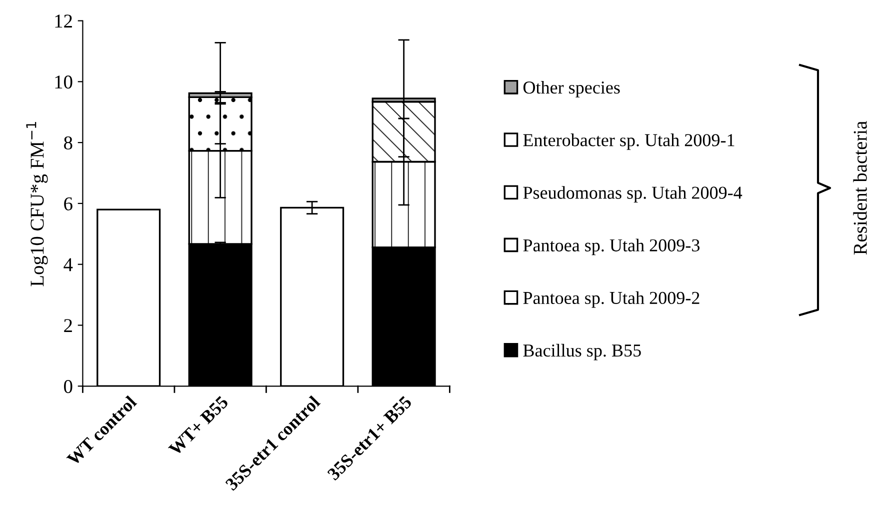 The width and height of the screenshot is (880, 519). Describe the element at coordinates (571, 89) in the screenshot. I see `legend-label: Other species` at that location.